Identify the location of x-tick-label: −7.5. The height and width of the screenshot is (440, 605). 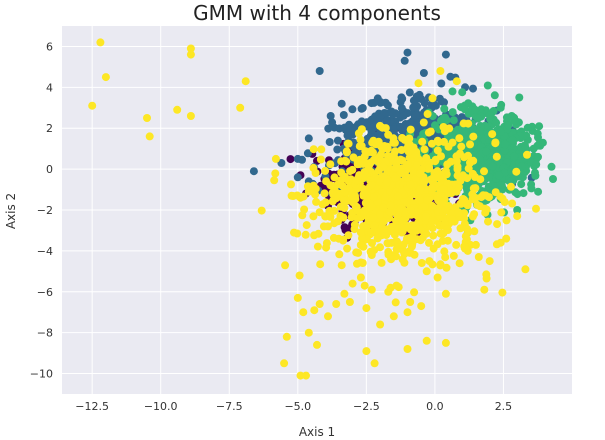
(229, 406).